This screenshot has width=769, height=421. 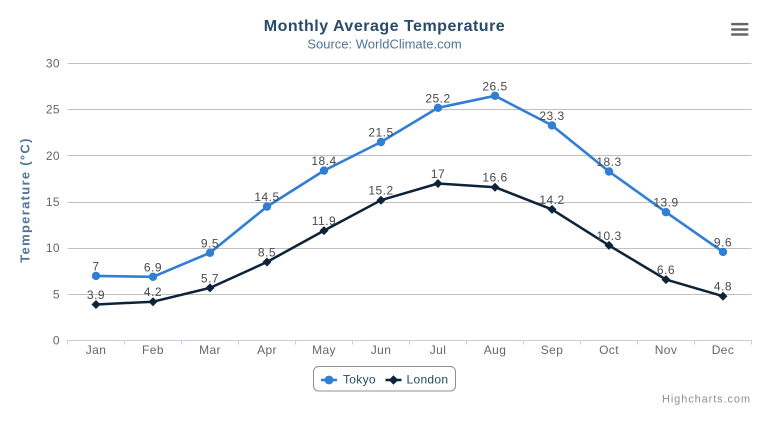 What do you see at coordinates (438, 174) in the screenshot?
I see `svg-text: 17` at bounding box center [438, 174].